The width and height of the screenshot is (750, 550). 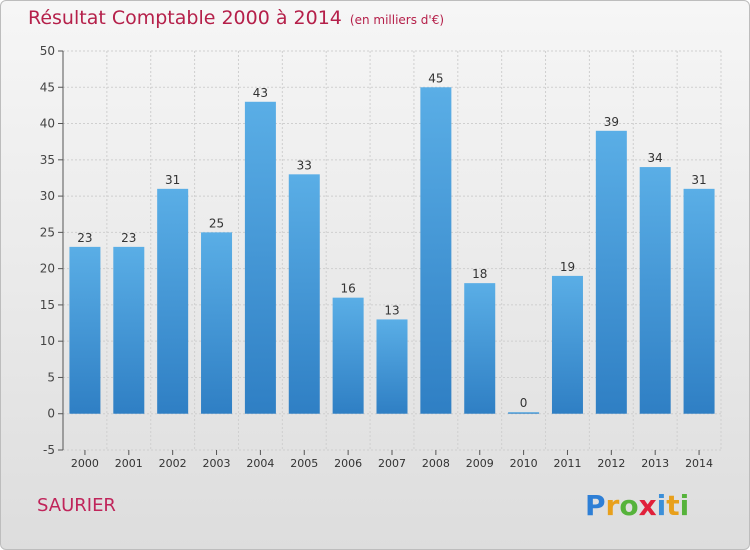 What do you see at coordinates (217, 463) in the screenshot?
I see `x-tick-label: 2003` at bounding box center [217, 463].